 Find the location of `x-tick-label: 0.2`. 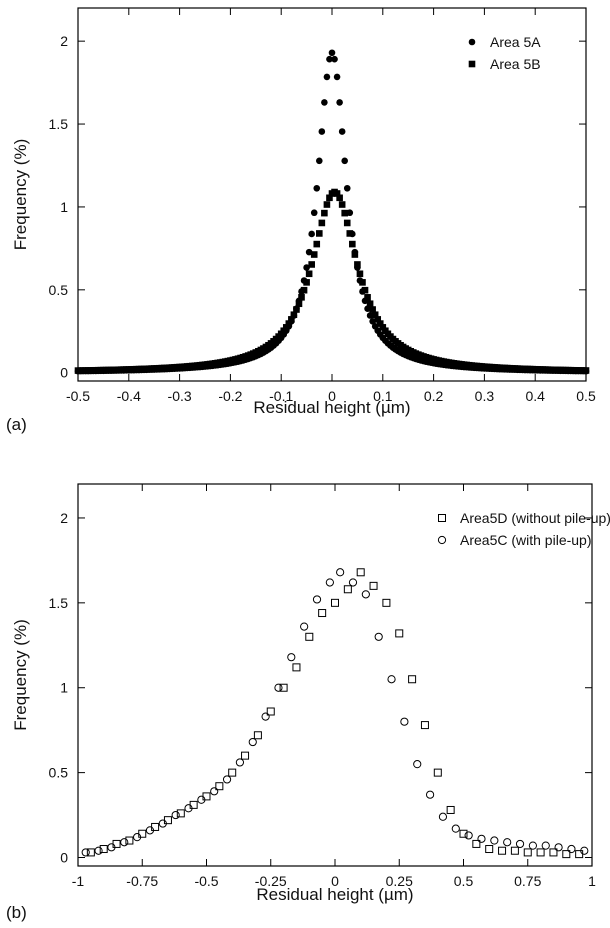

x-tick-label: 0.2 is located at coordinates (434, 396).